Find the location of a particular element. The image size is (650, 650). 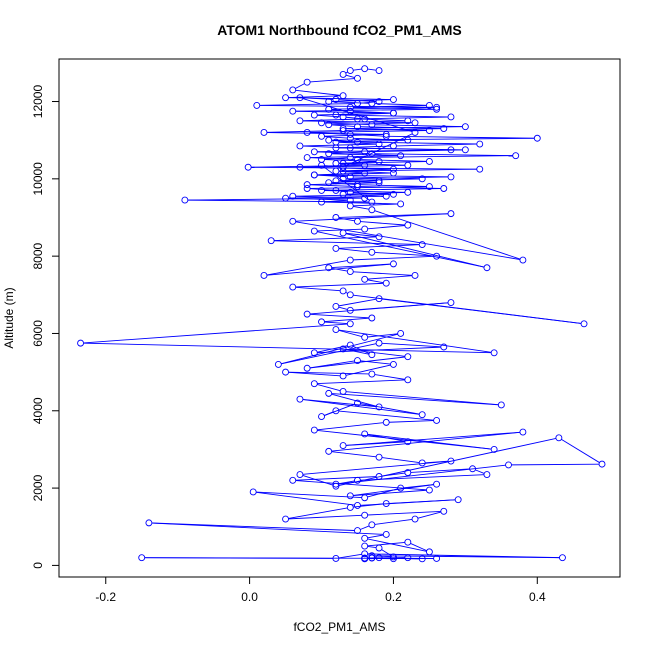

x-axis: -0.2 0.0 0.2 0.4 is located at coordinates (320, 590).